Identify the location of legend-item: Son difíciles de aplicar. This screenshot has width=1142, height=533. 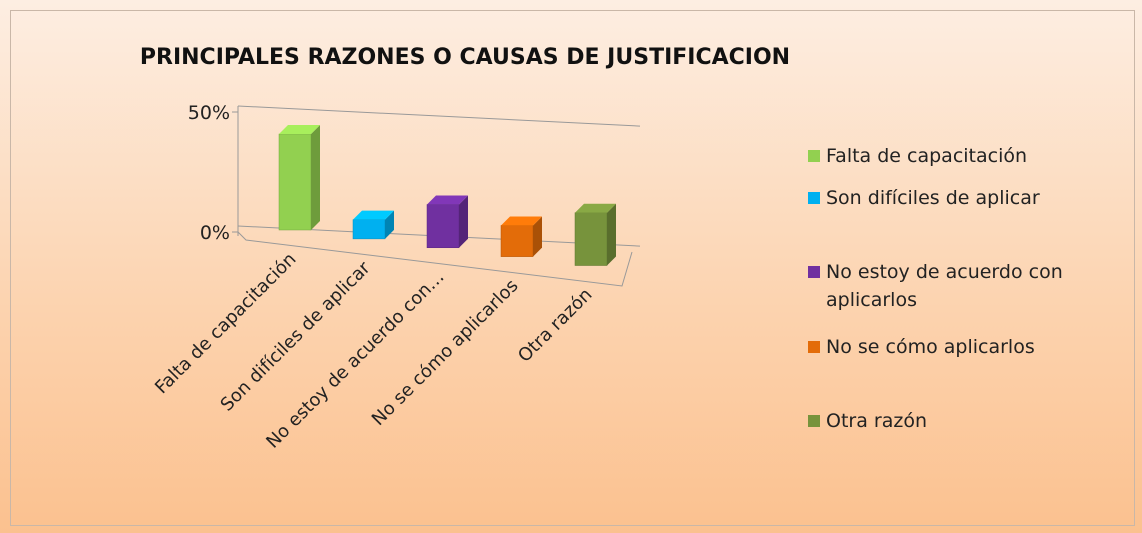
(963, 198).